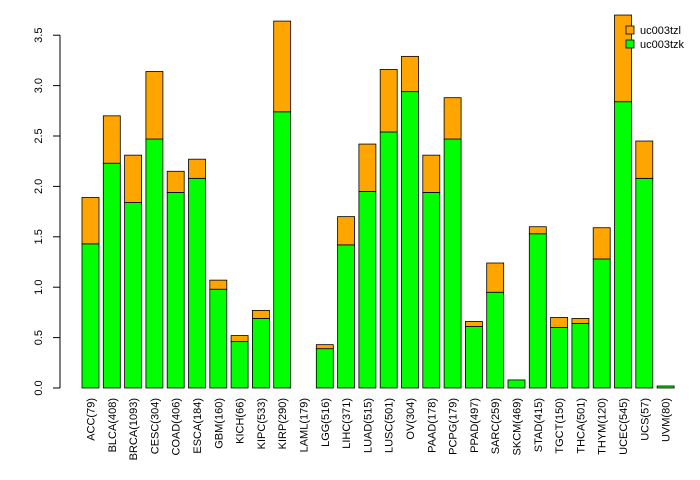 Image resolution: width=700 pixels, height=480 pixels. Describe the element at coordinates (113, 425) in the screenshot. I see `x-tick-label: BLCA(408)` at that location.